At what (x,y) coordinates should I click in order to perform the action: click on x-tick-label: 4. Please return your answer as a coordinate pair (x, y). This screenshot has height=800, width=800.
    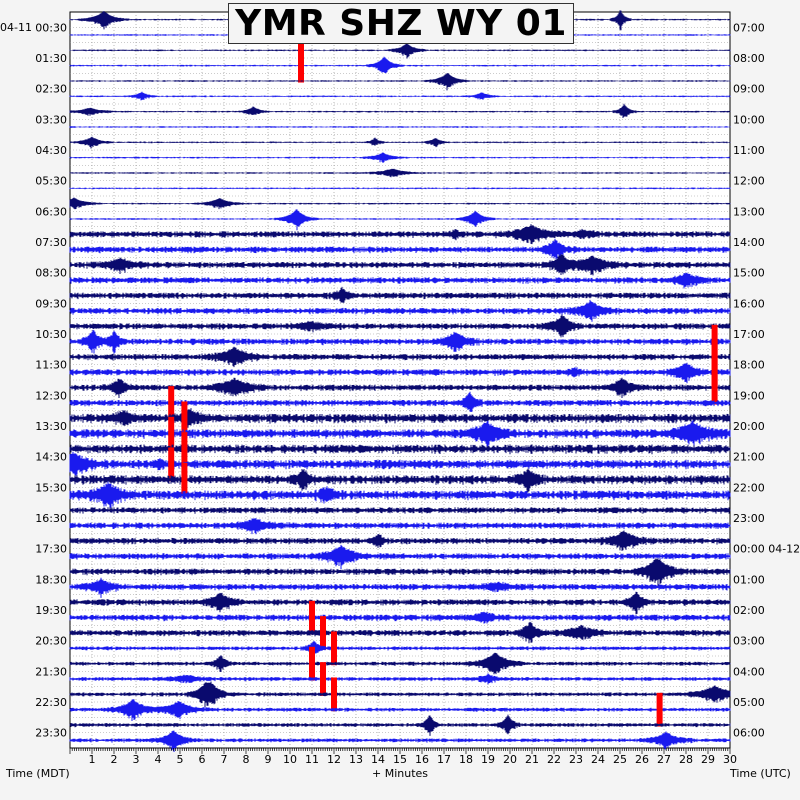
    Looking at the image, I should click on (158, 759).